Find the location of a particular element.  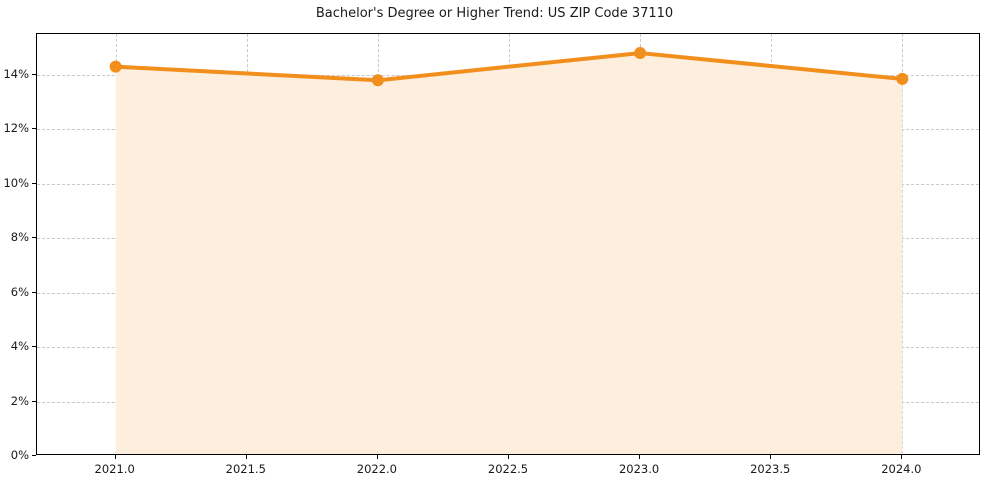

trend-line-path is located at coordinates (509, 67).